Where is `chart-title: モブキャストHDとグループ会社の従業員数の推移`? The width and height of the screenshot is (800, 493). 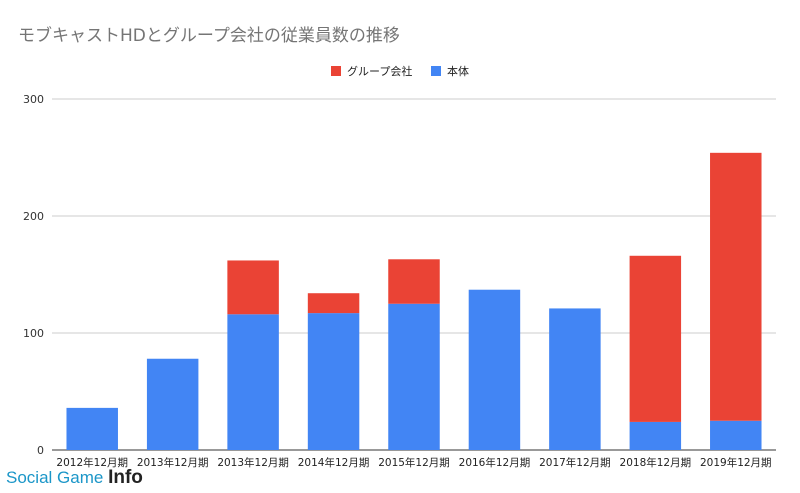
chart-title: モブキャストHDとグループ会社の従業員数の推移 is located at coordinates (209, 35).